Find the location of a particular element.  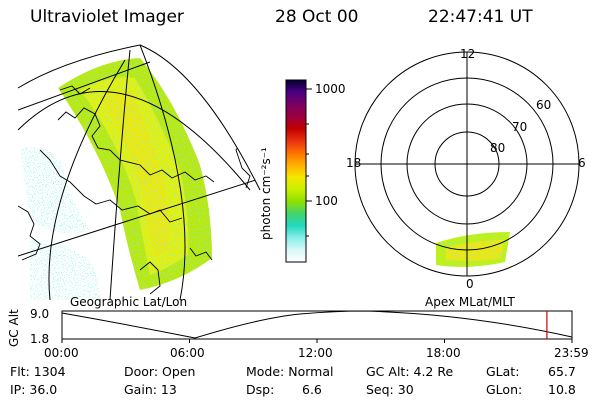

status-gc-alt: GC Alt: 4.2 Re is located at coordinates (410, 371).